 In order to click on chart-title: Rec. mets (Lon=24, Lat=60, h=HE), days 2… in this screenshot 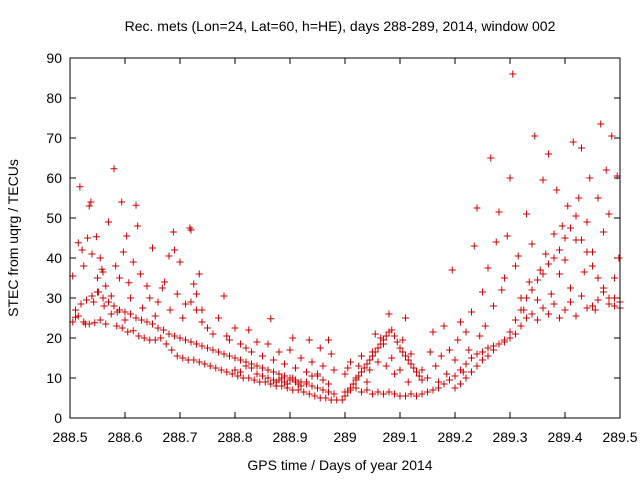, I will do `click(340, 26)`.